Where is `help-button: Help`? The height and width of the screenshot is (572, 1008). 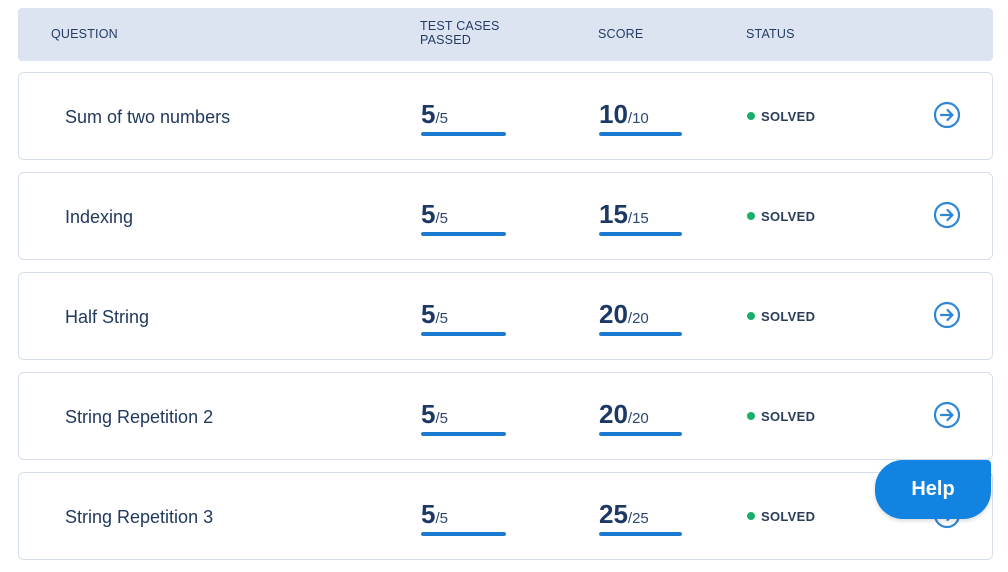
help-button: Help is located at coordinates (933, 489).